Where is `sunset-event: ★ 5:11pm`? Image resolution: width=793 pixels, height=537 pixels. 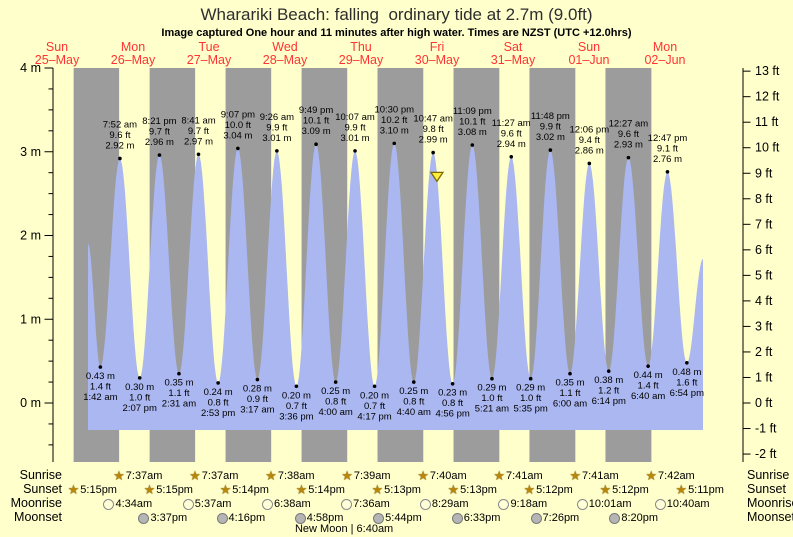 sunset-event: ★ 5:11pm is located at coordinates (699, 490).